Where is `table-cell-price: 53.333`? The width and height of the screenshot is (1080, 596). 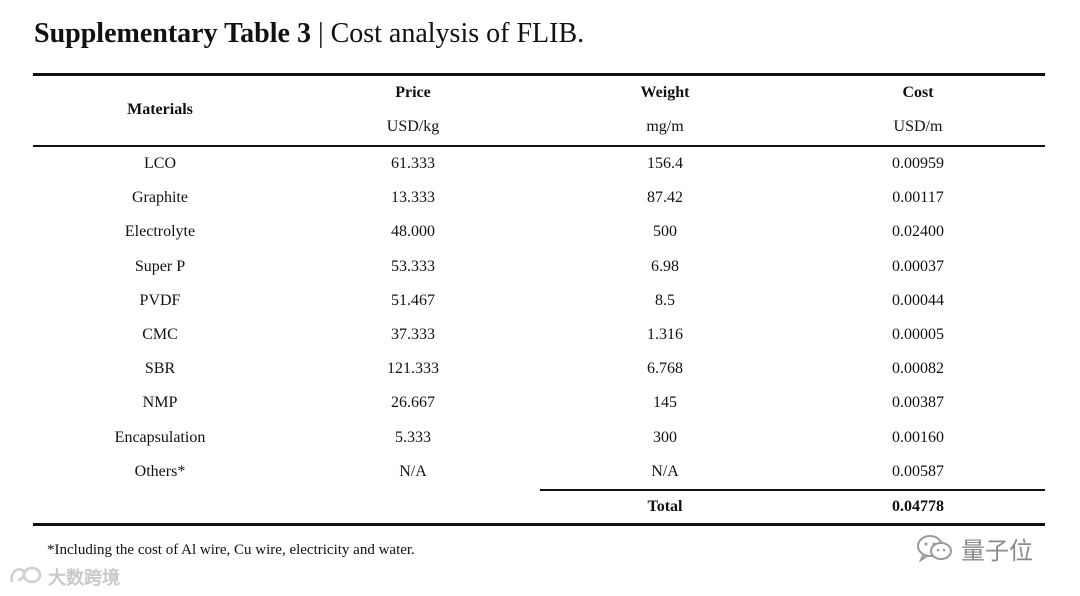
table-cell-price: 53.333 is located at coordinates (413, 266).